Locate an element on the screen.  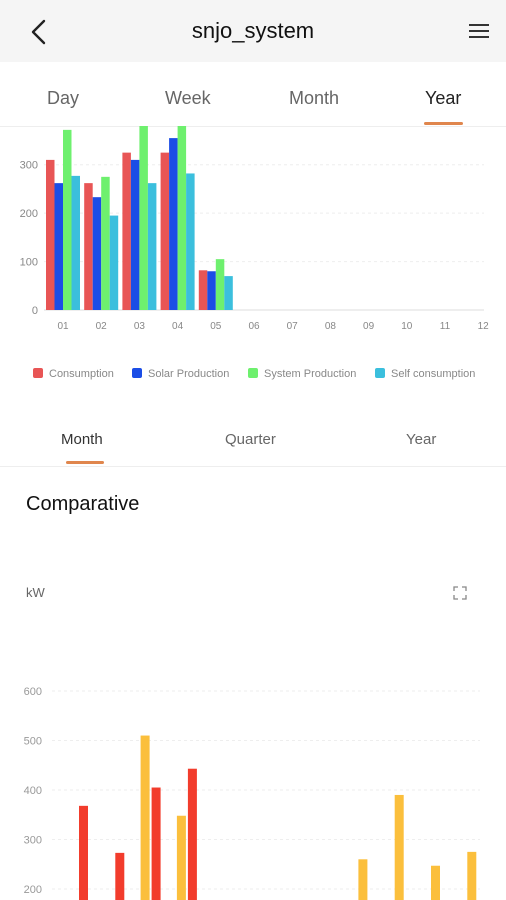
legend-item-self-consumption: Self consumption is located at coordinates (425, 374).